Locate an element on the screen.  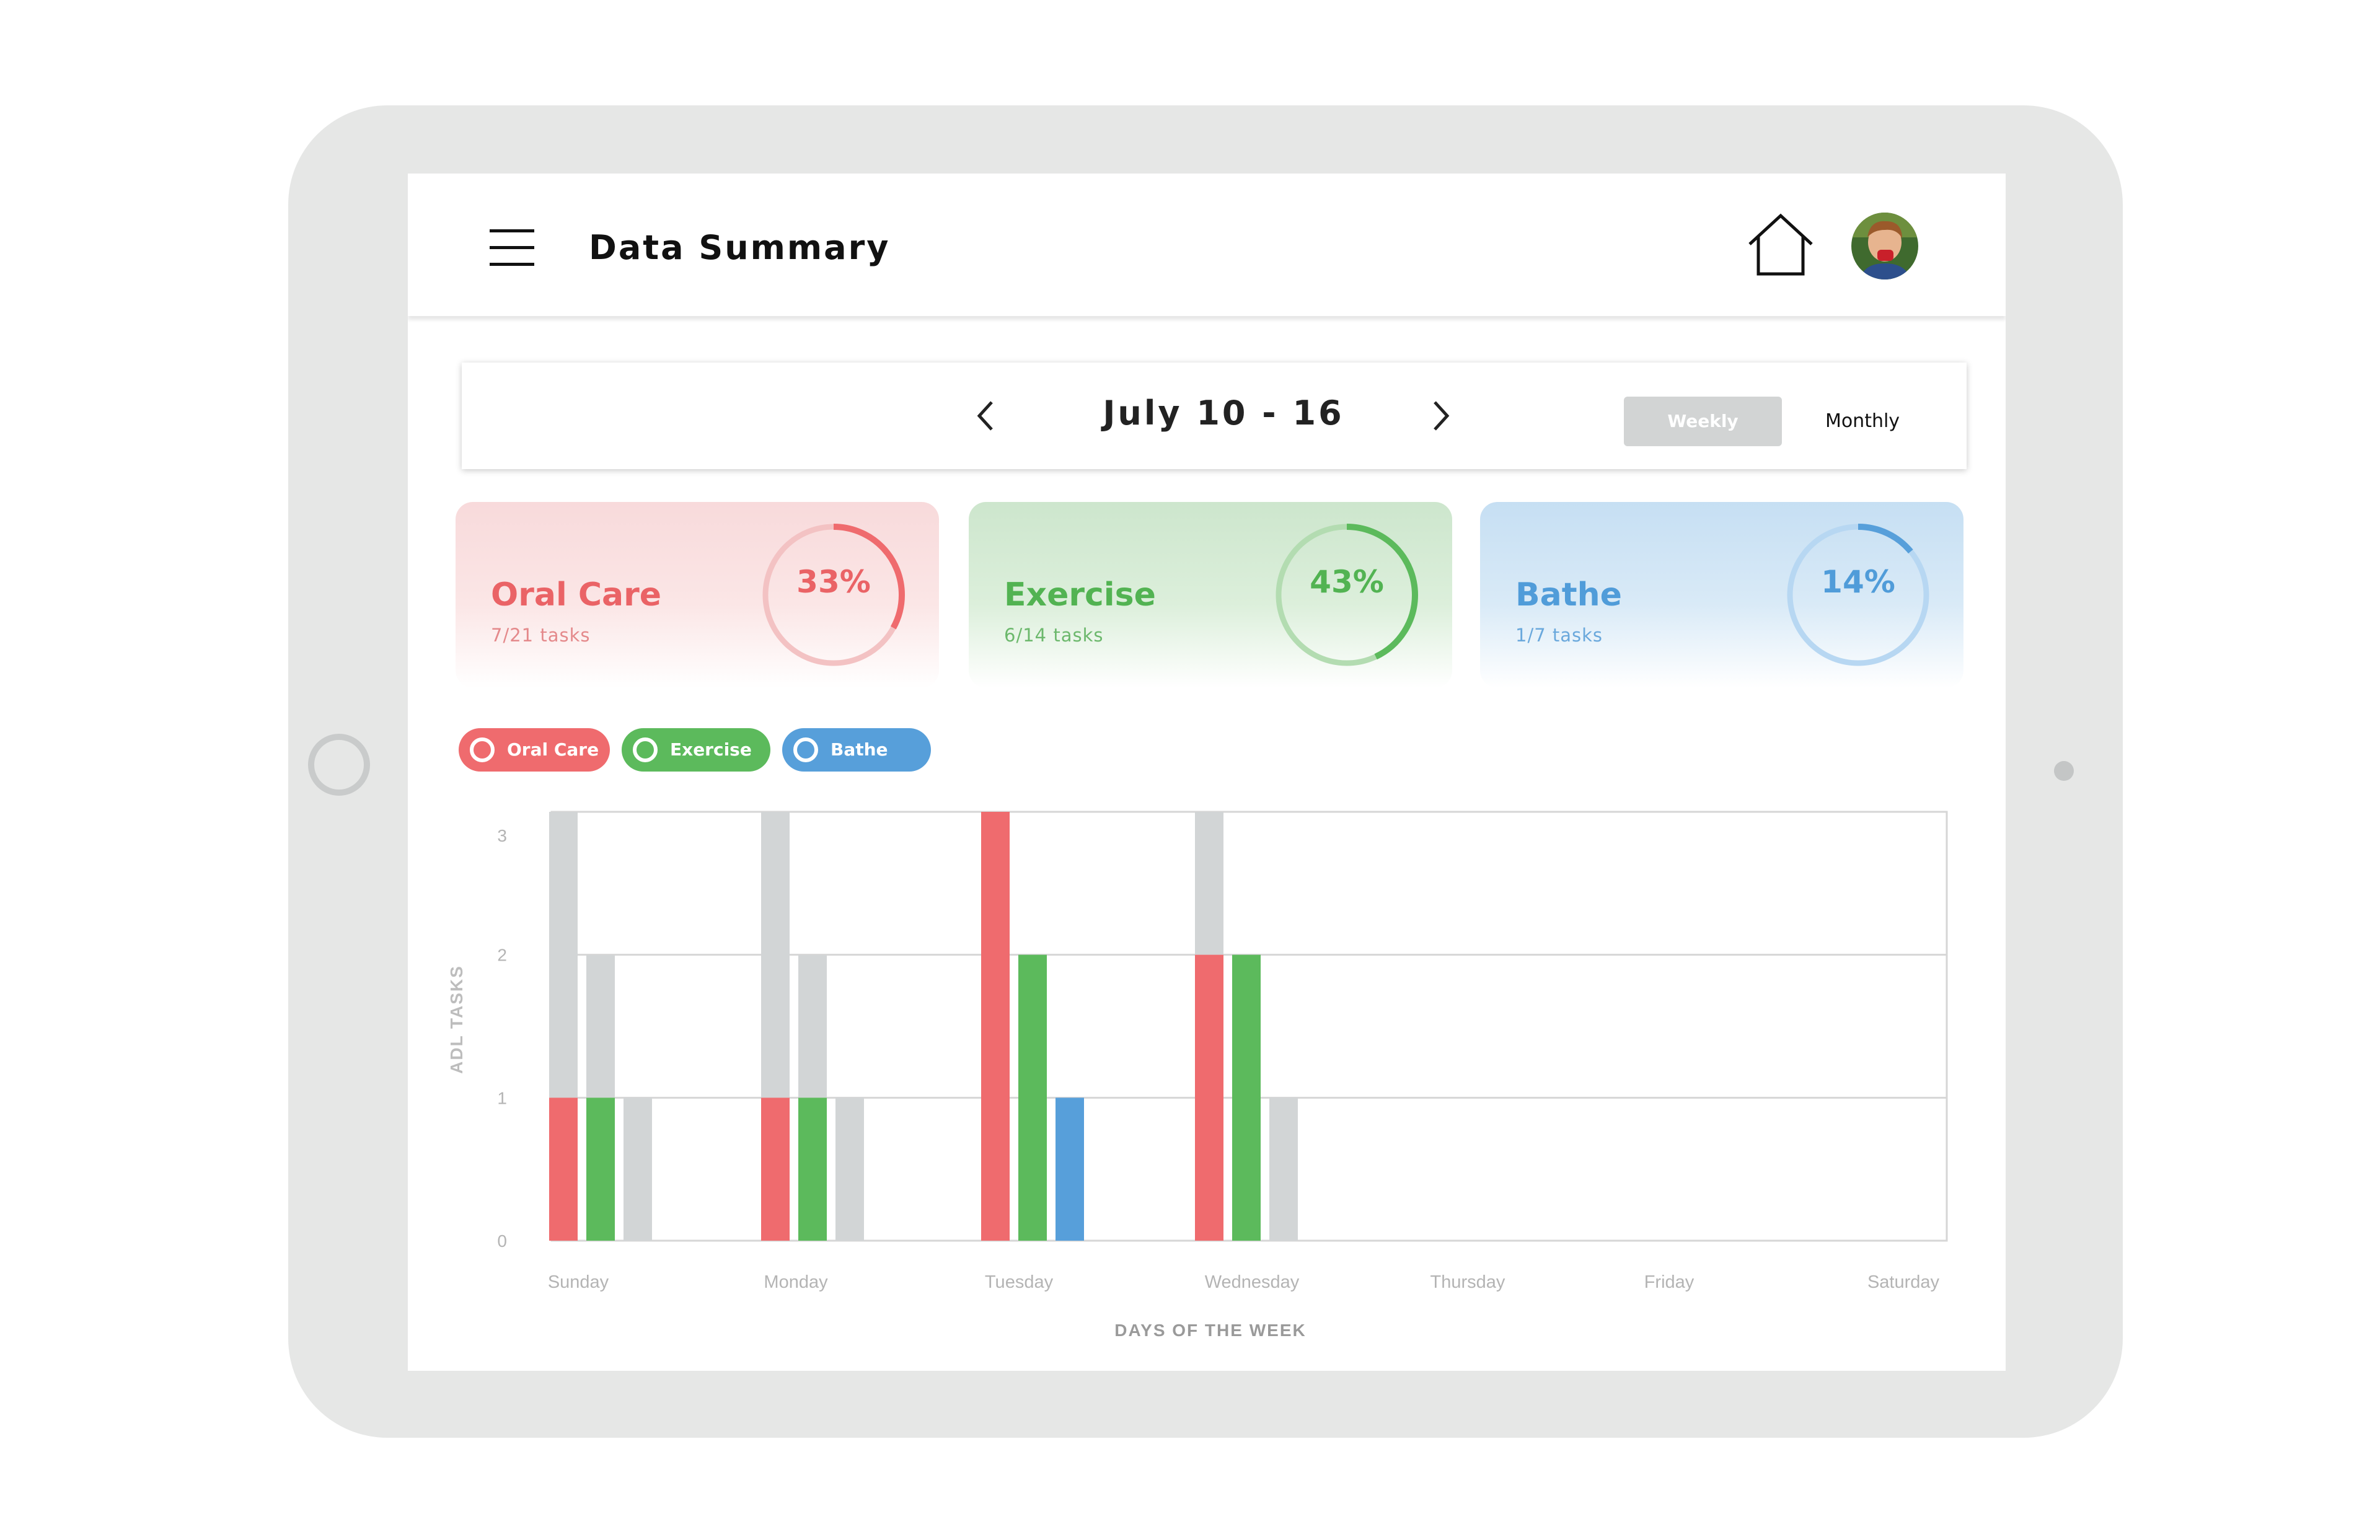
y-tick-label: 1 is located at coordinates (502, 1097).